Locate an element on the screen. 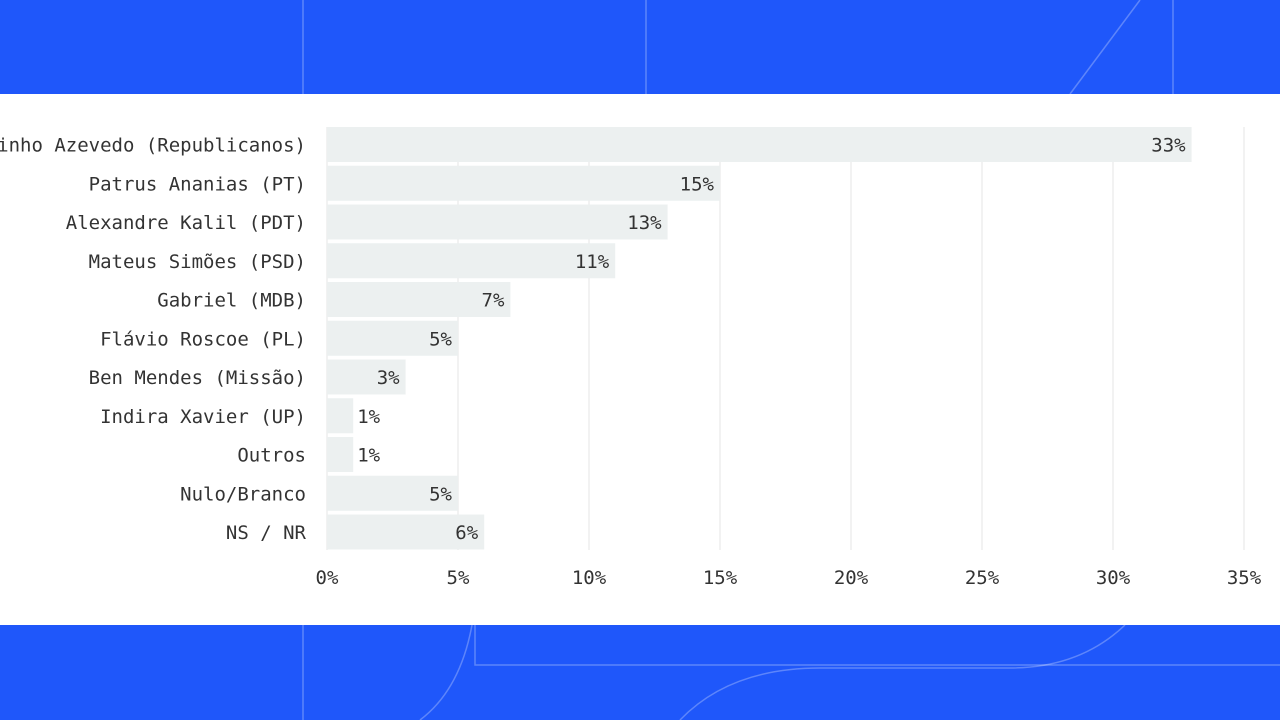 The width and height of the screenshot is (1280, 720). x-tick-label: 15% is located at coordinates (720, 578).